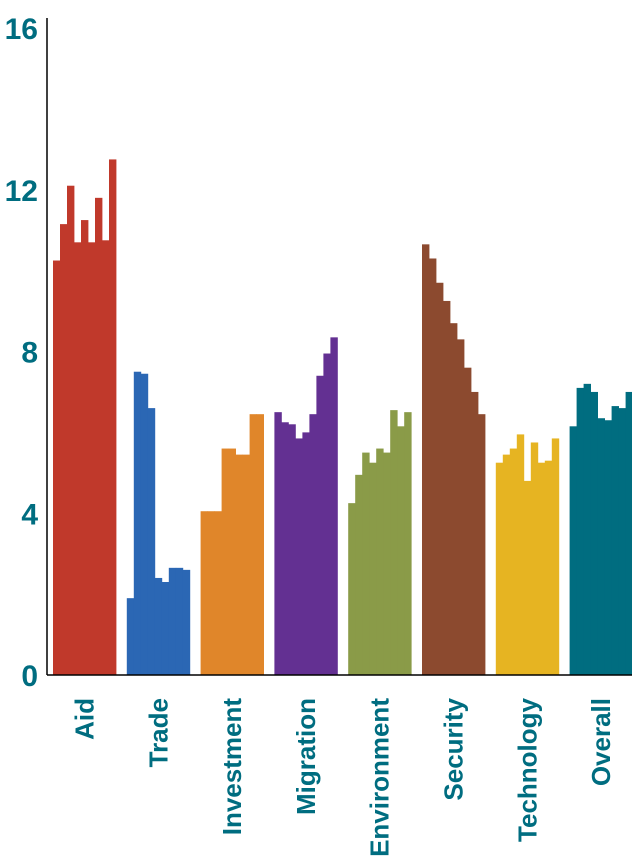  I want to click on bar-group-technology, so click(527, 554).